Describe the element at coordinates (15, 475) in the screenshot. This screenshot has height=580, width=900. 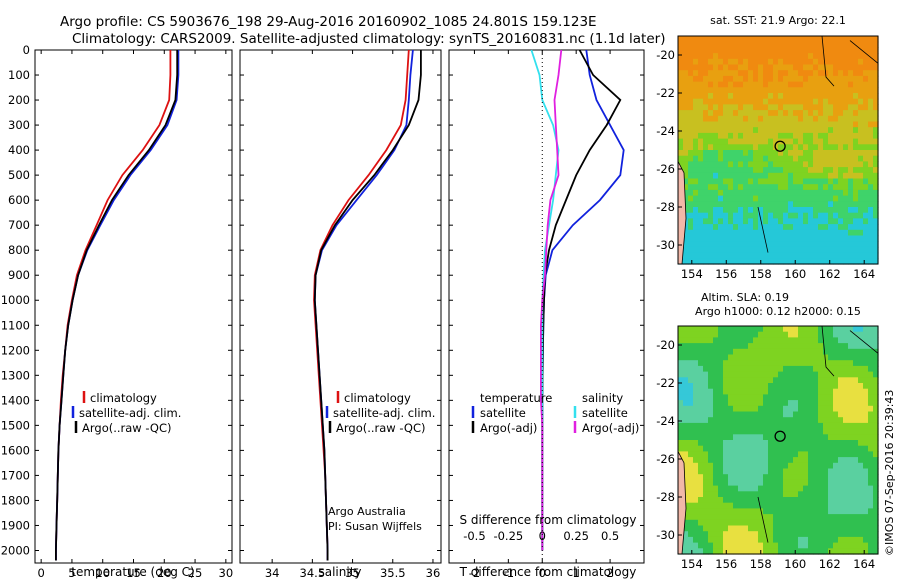
I see `depth-tick-label: 1700` at that location.